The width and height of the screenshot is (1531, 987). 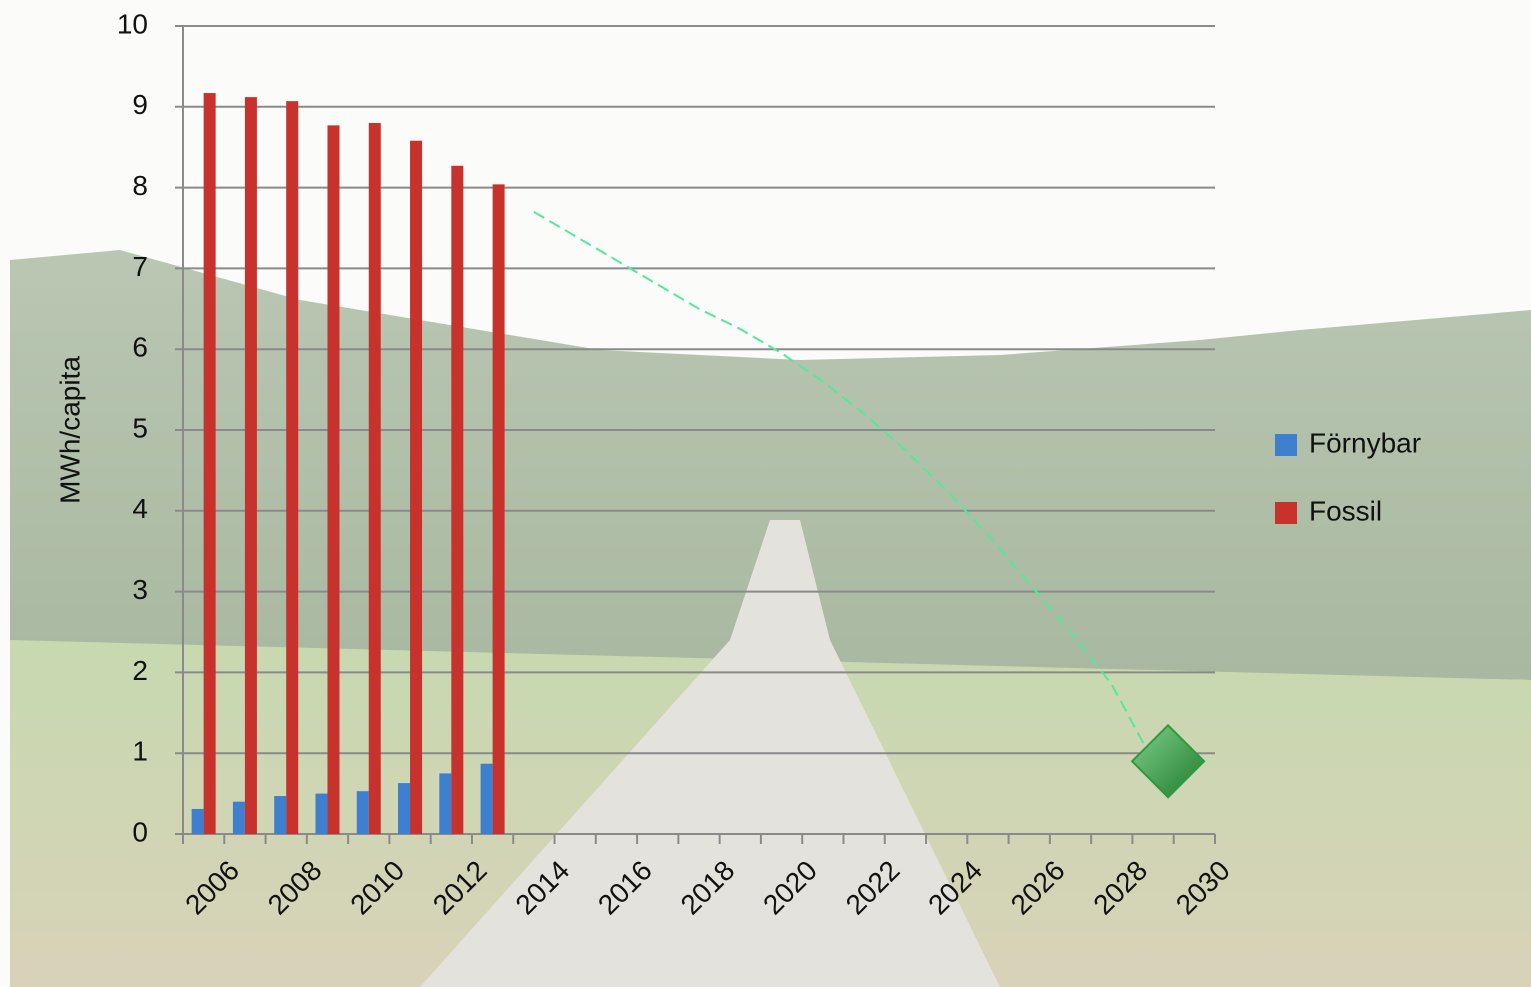 I want to click on legend-label: Förnybar, so click(x=1365, y=442).